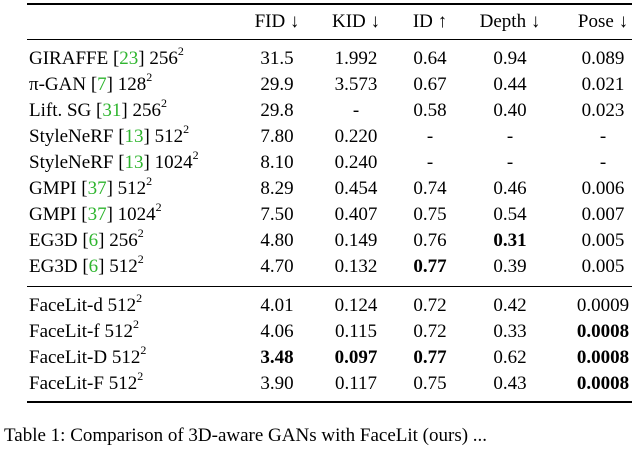 The width and height of the screenshot is (632, 449). Describe the element at coordinates (603, 266) in the screenshot. I see `pose-value: 0.005` at that location.